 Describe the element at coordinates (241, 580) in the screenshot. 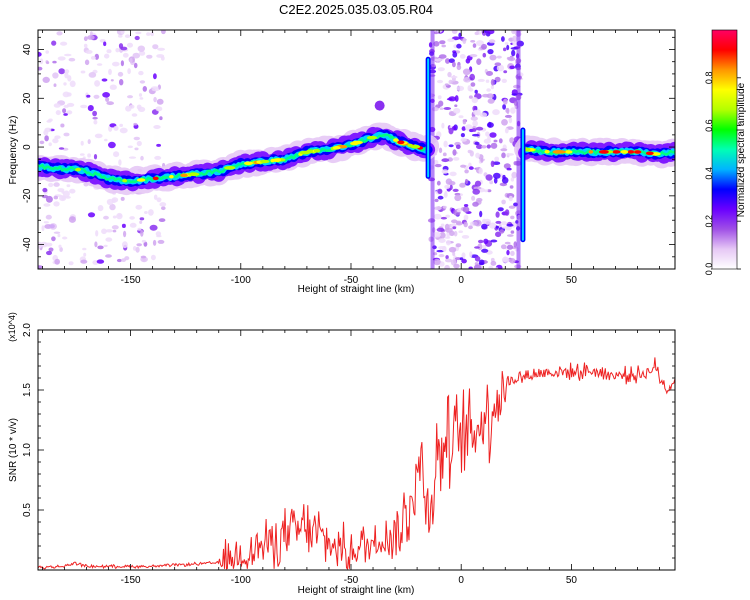

I see `snr-x-tick-label: -100` at that location.